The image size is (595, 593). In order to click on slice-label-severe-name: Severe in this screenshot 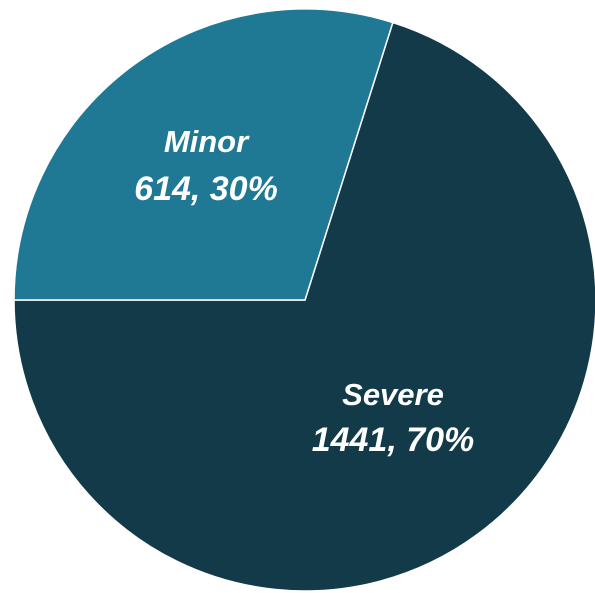, I will do `click(393, 394)`.